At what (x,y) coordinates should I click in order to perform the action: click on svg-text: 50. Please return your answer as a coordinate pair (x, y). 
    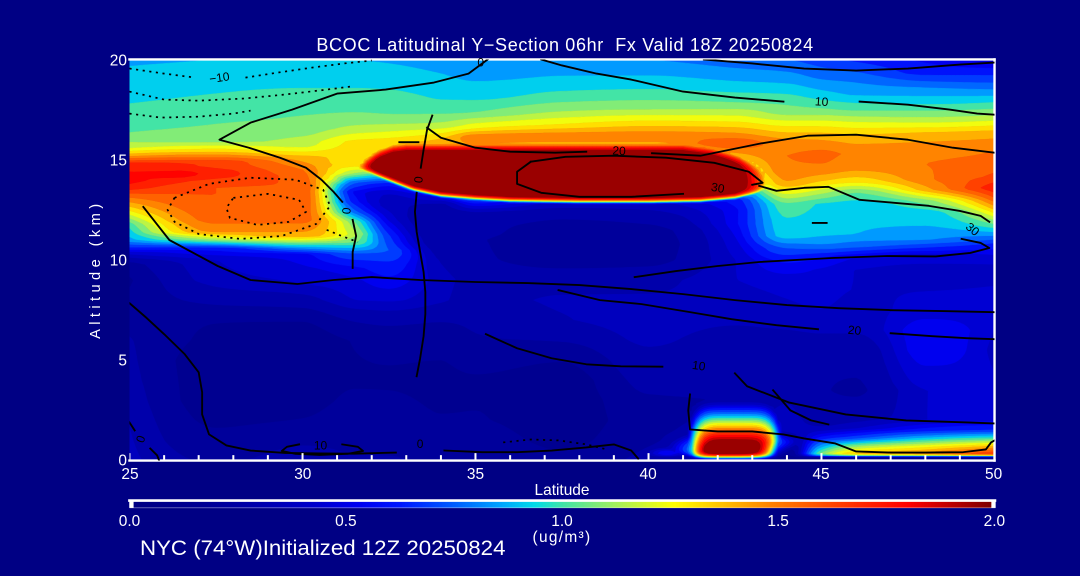
    Looking at the image, I should click on (993, 474).